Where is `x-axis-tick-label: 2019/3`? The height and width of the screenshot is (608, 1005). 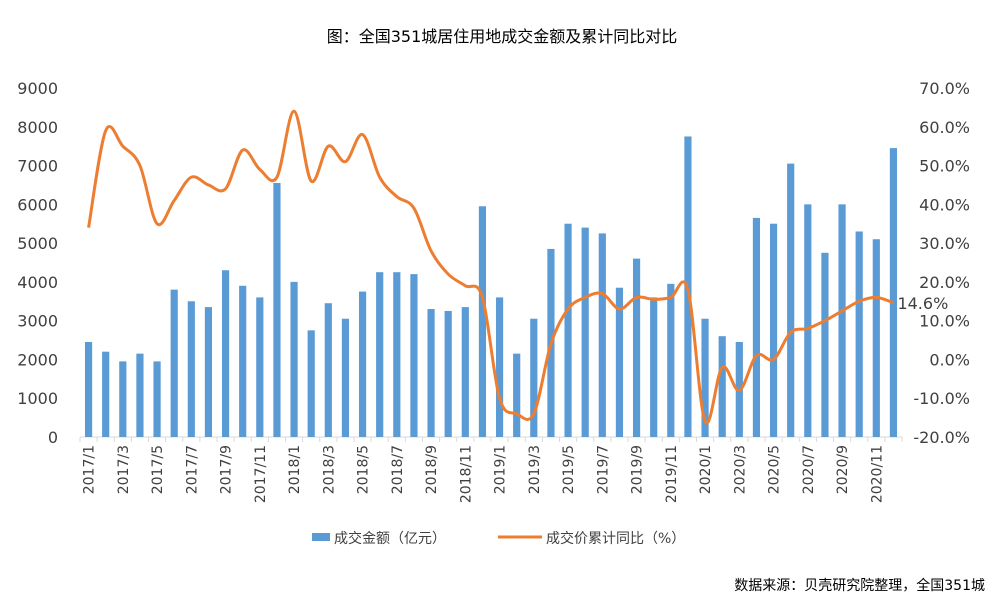 x-axis-tick-label: 2019/3 is located at coordinates (535, 469).